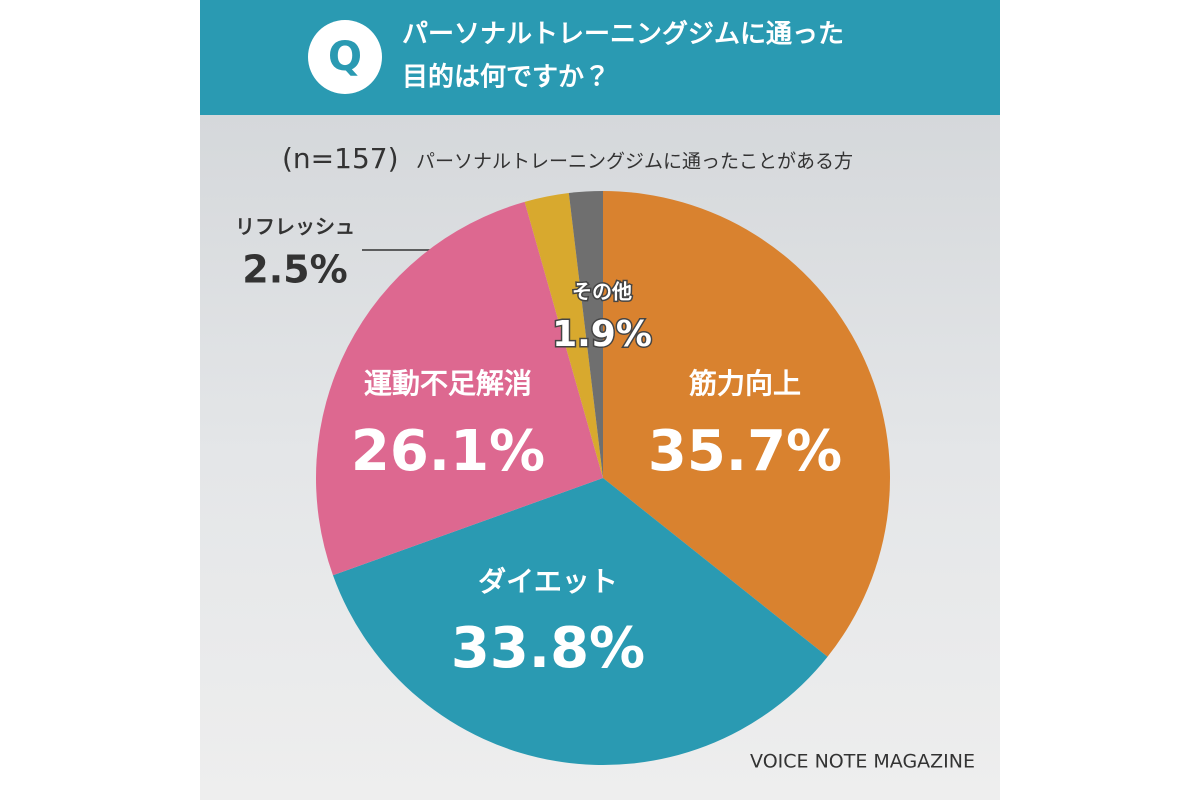 This screenshot has height=800, width=1200. What do you see at coordinates (340, 158) in the screenshot?
I see `sample-size: (n=157)` at bounding box center [340, 158].